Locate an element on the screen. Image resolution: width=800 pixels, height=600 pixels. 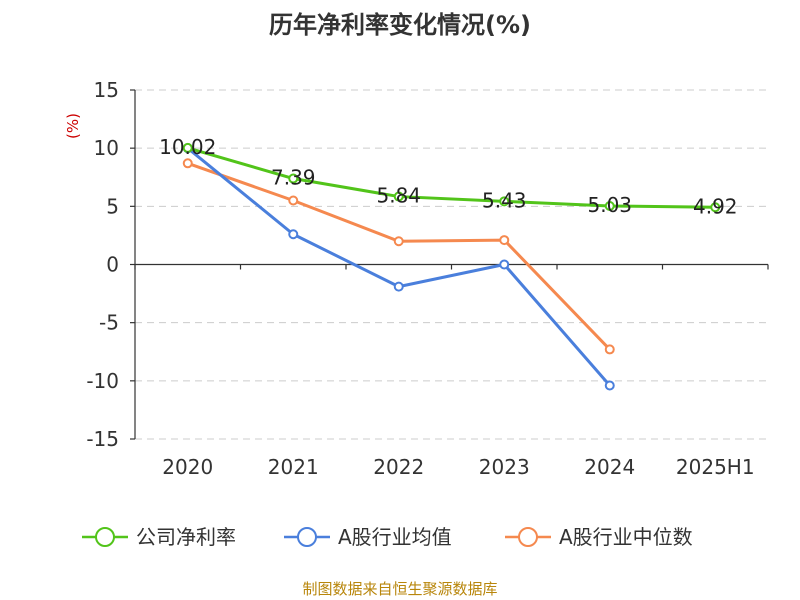
y-tick-label: 15 is located at coordinates (106, 90).